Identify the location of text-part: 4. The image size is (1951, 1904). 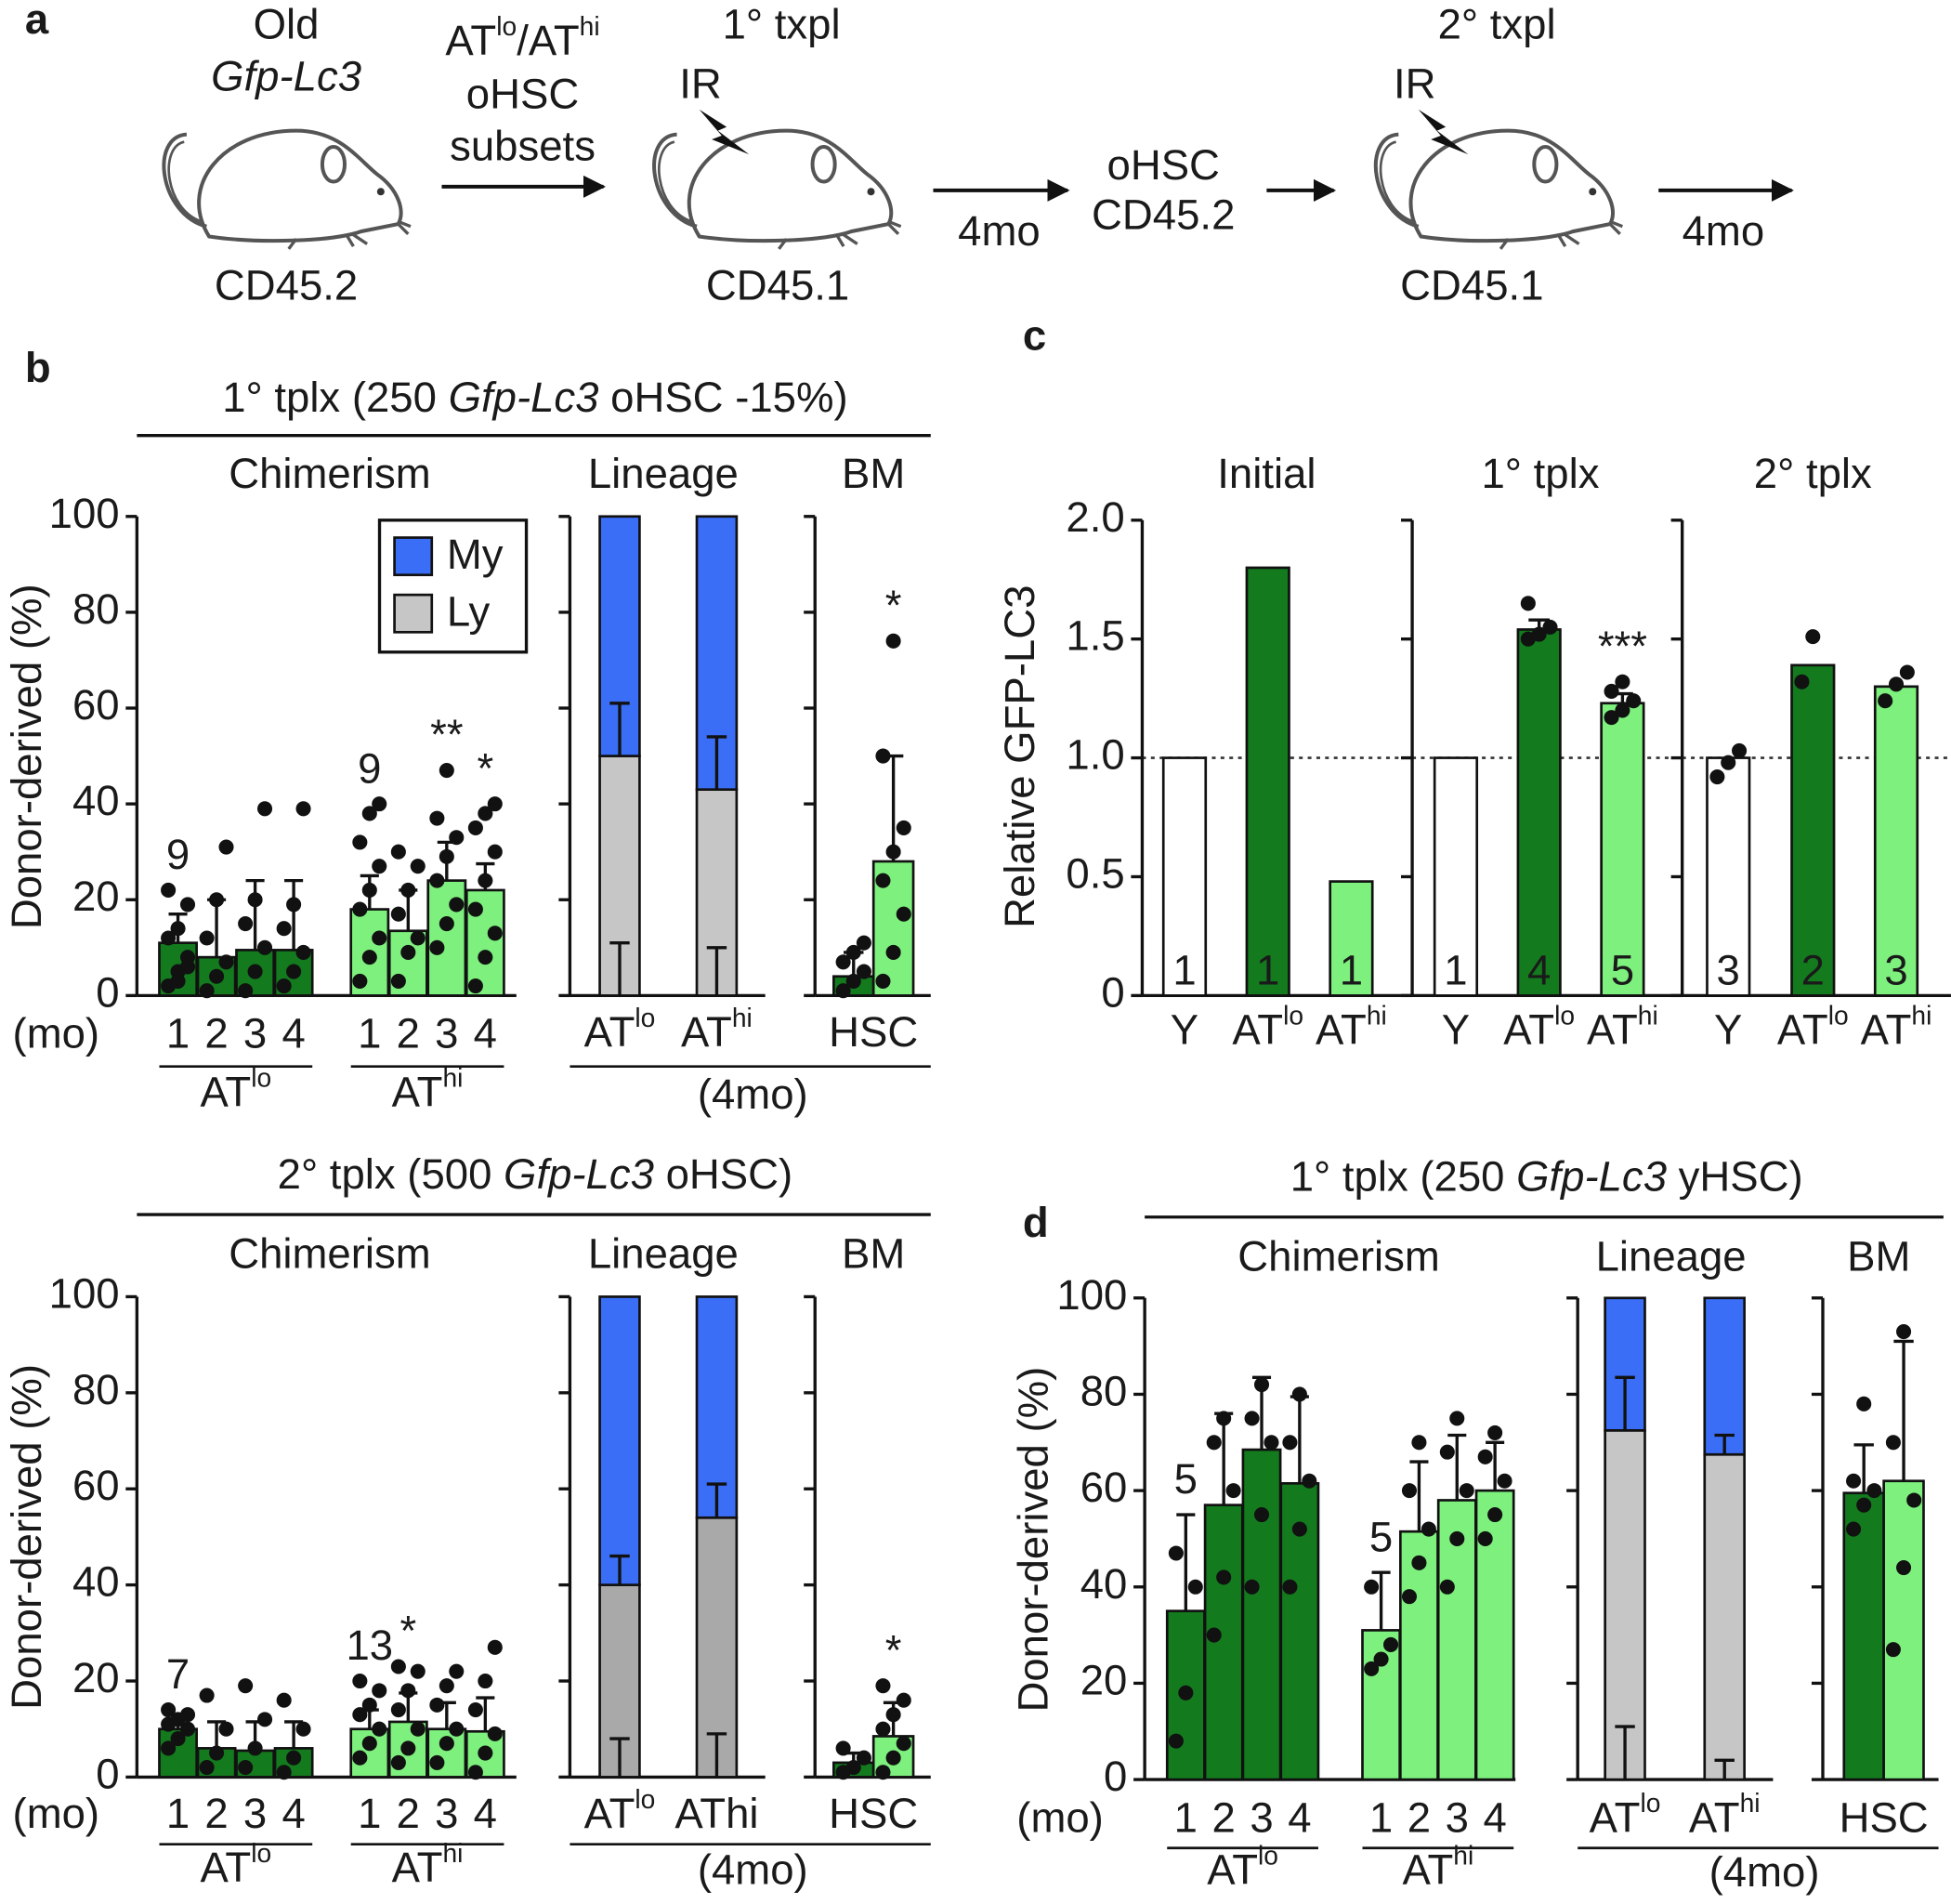
(485, 1813).